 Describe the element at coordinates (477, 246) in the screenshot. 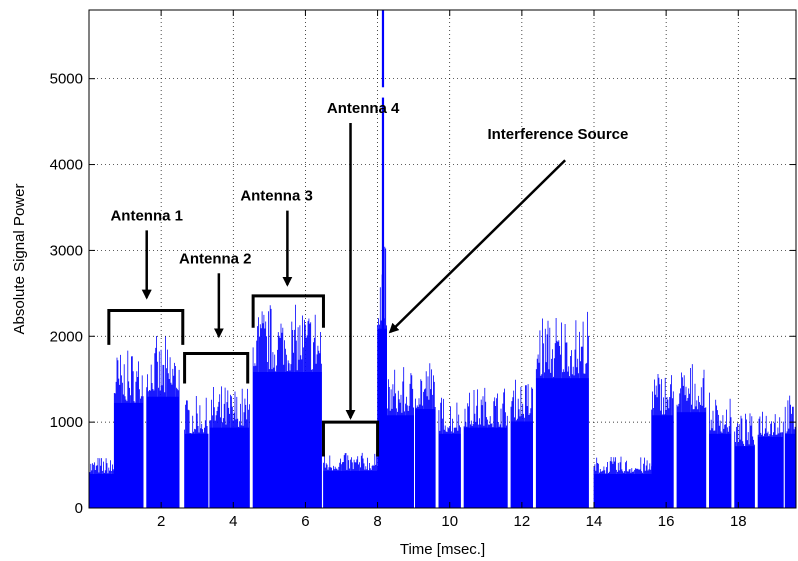

I see `annotation-arrow` at that location.